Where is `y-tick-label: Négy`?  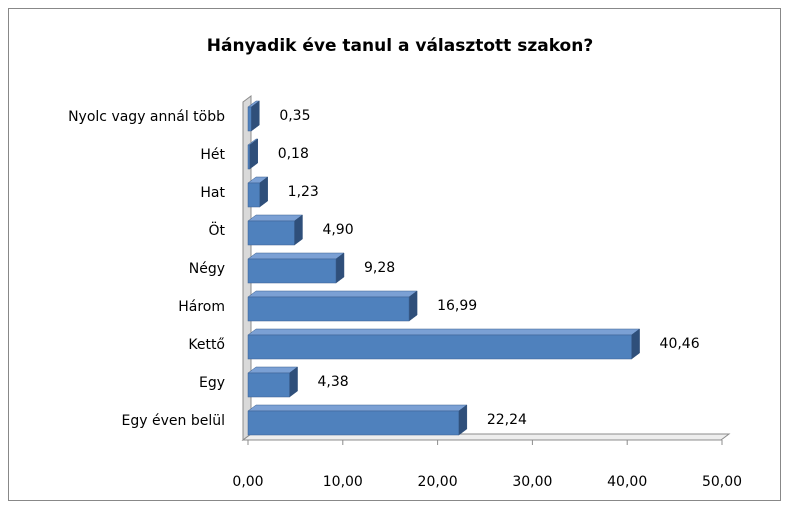
y-tick-label: Négy is located at coordinates (207, 269).